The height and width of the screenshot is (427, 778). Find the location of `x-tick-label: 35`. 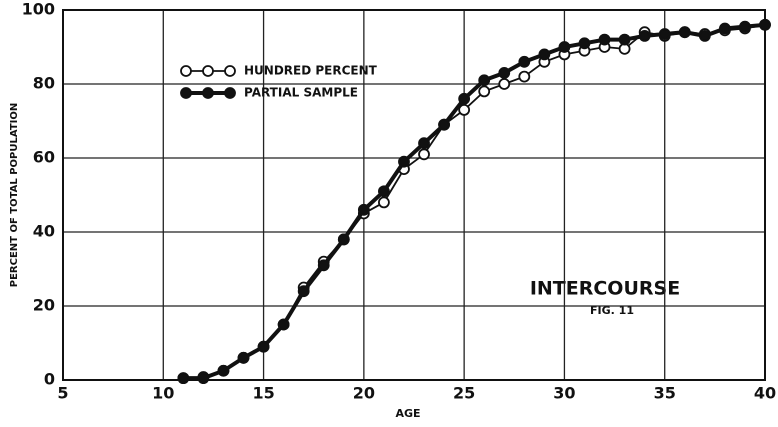

x-tick-label: 35 is located at coordinates (665, 393).